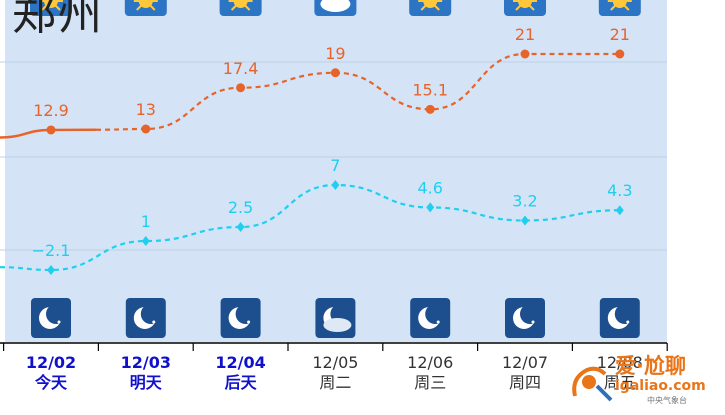 This screenshot has width=725, height=415. I want to click on watermark: 爱·尬聊 igaliao.com 中央气象台, so click(642, 377).